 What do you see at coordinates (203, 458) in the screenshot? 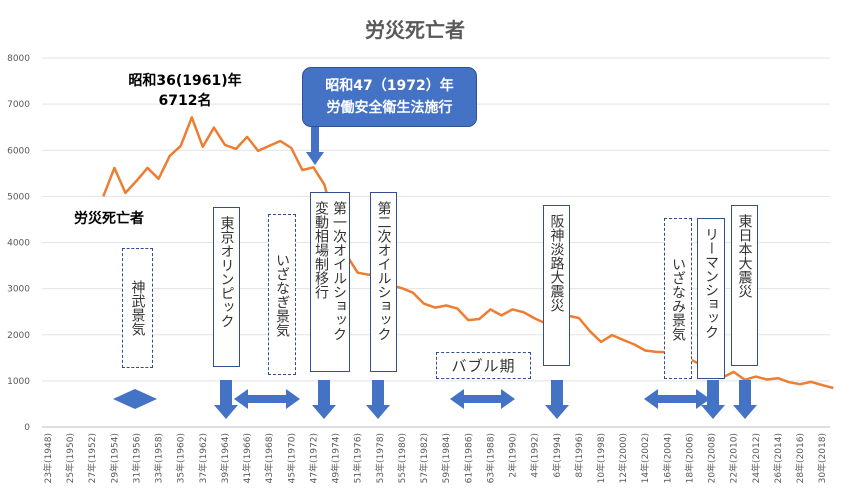
I see `x-tick-label: 37年(1962)` at bounding box center [203, 458].